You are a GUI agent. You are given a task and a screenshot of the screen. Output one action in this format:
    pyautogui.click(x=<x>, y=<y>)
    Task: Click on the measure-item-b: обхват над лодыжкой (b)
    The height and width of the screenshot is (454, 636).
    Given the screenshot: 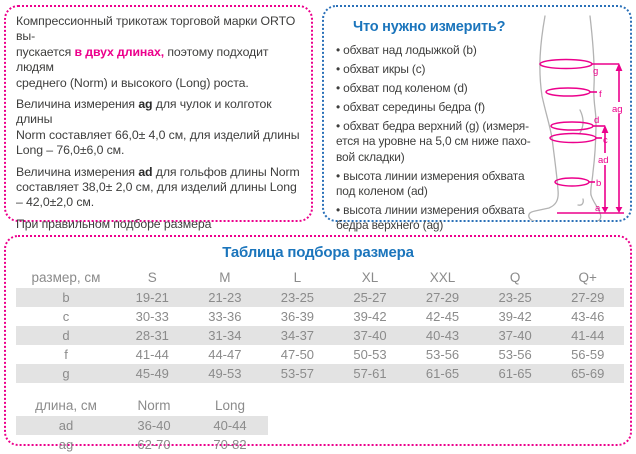 What is the action you would take?
    pyautogui.click(x=439, y=50)
    